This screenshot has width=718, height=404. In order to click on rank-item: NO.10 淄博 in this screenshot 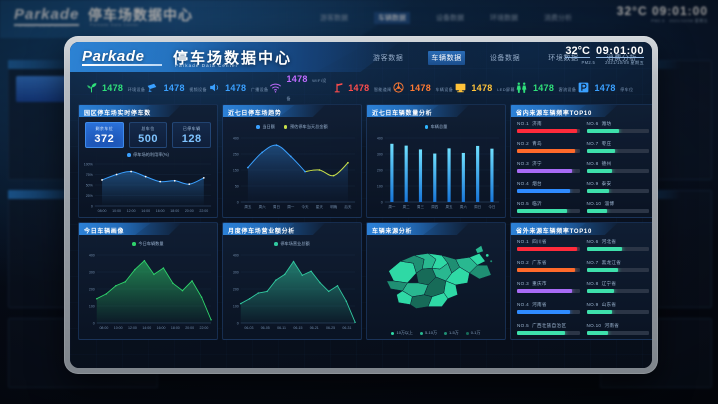, I will do `click(617, 207)`.